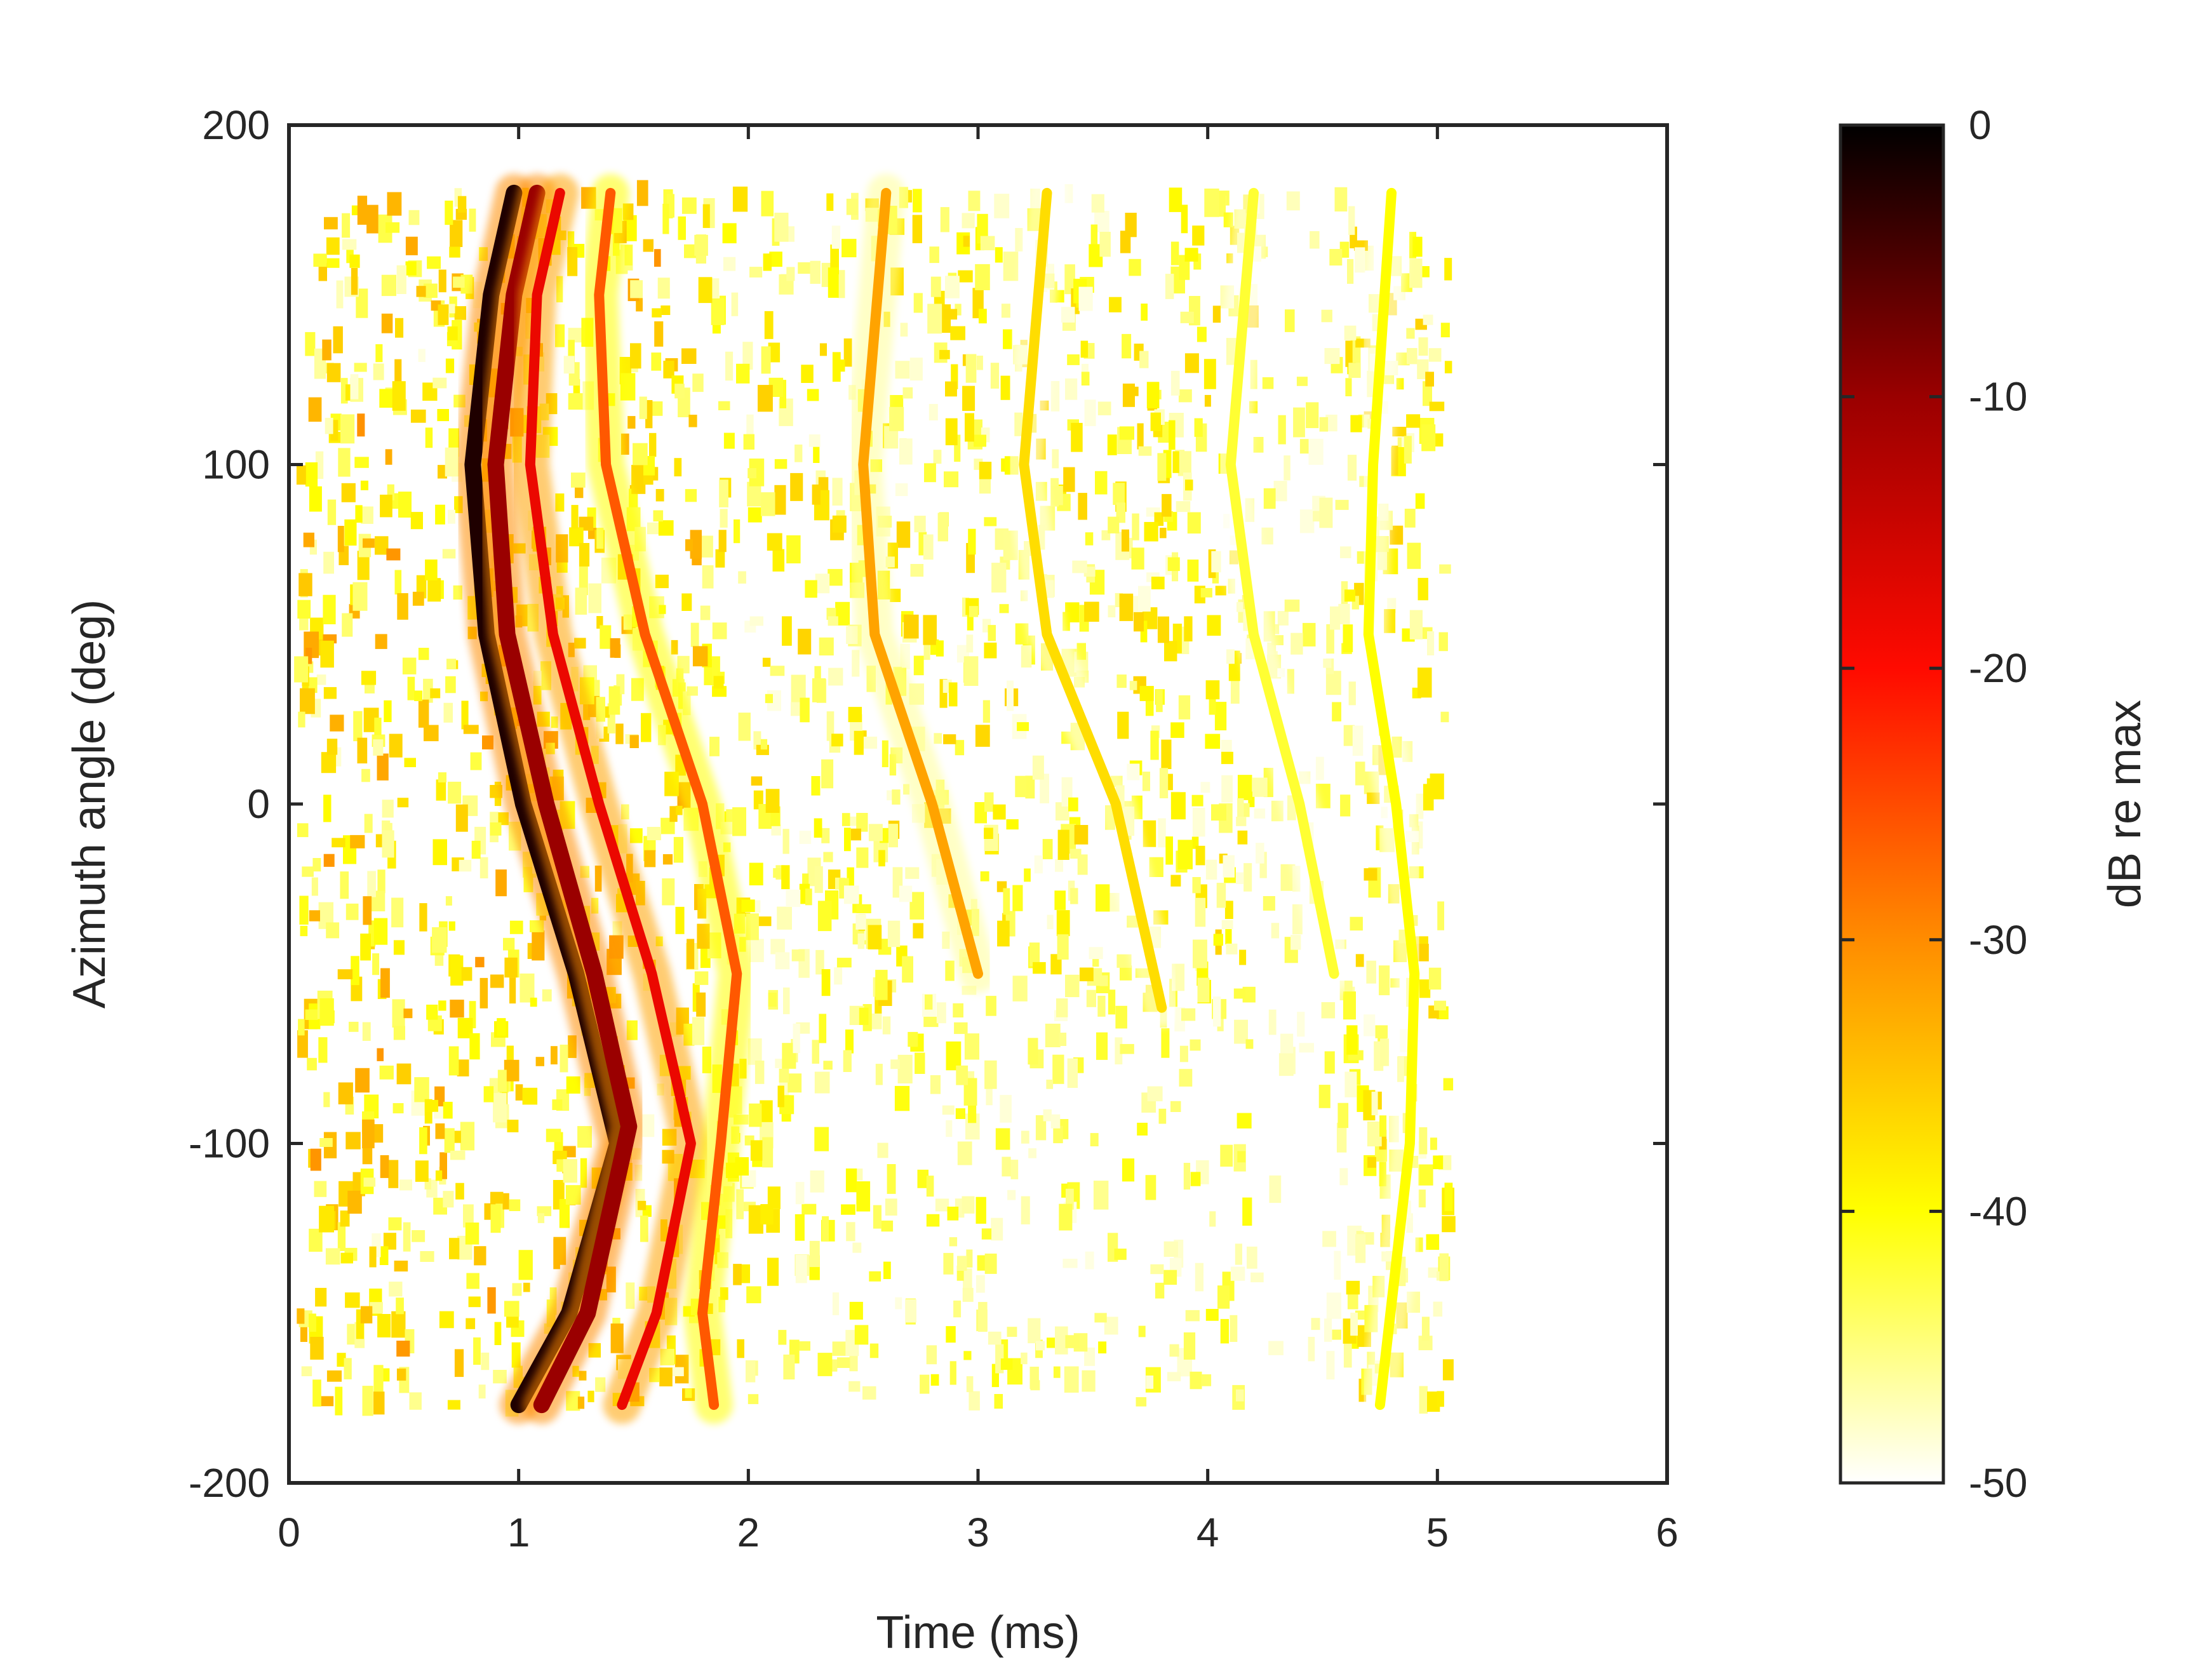 This screenshot has height=1662, width=2212. I want to click on colorbar, so click(1892, 804).